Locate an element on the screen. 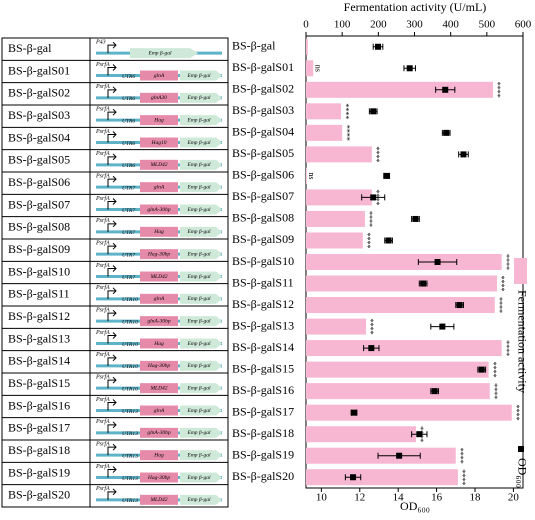 This screenshot has width=535, height=520. y-tick-label: BS-β-galS11 is located at coordinates (263, 282).